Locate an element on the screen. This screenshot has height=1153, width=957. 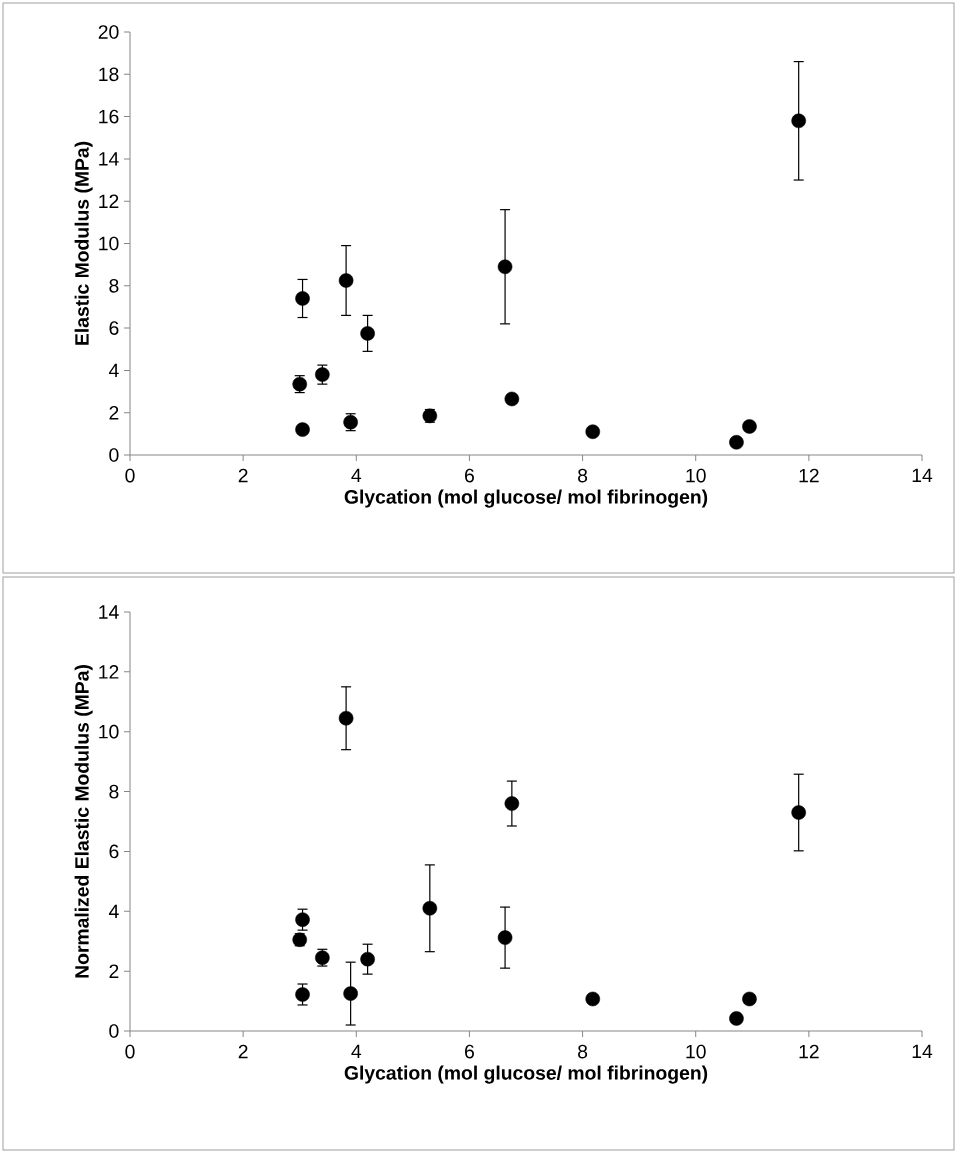
y-axis-title: Elastic Modulus (MPa) is located at coordinates (83, 243).